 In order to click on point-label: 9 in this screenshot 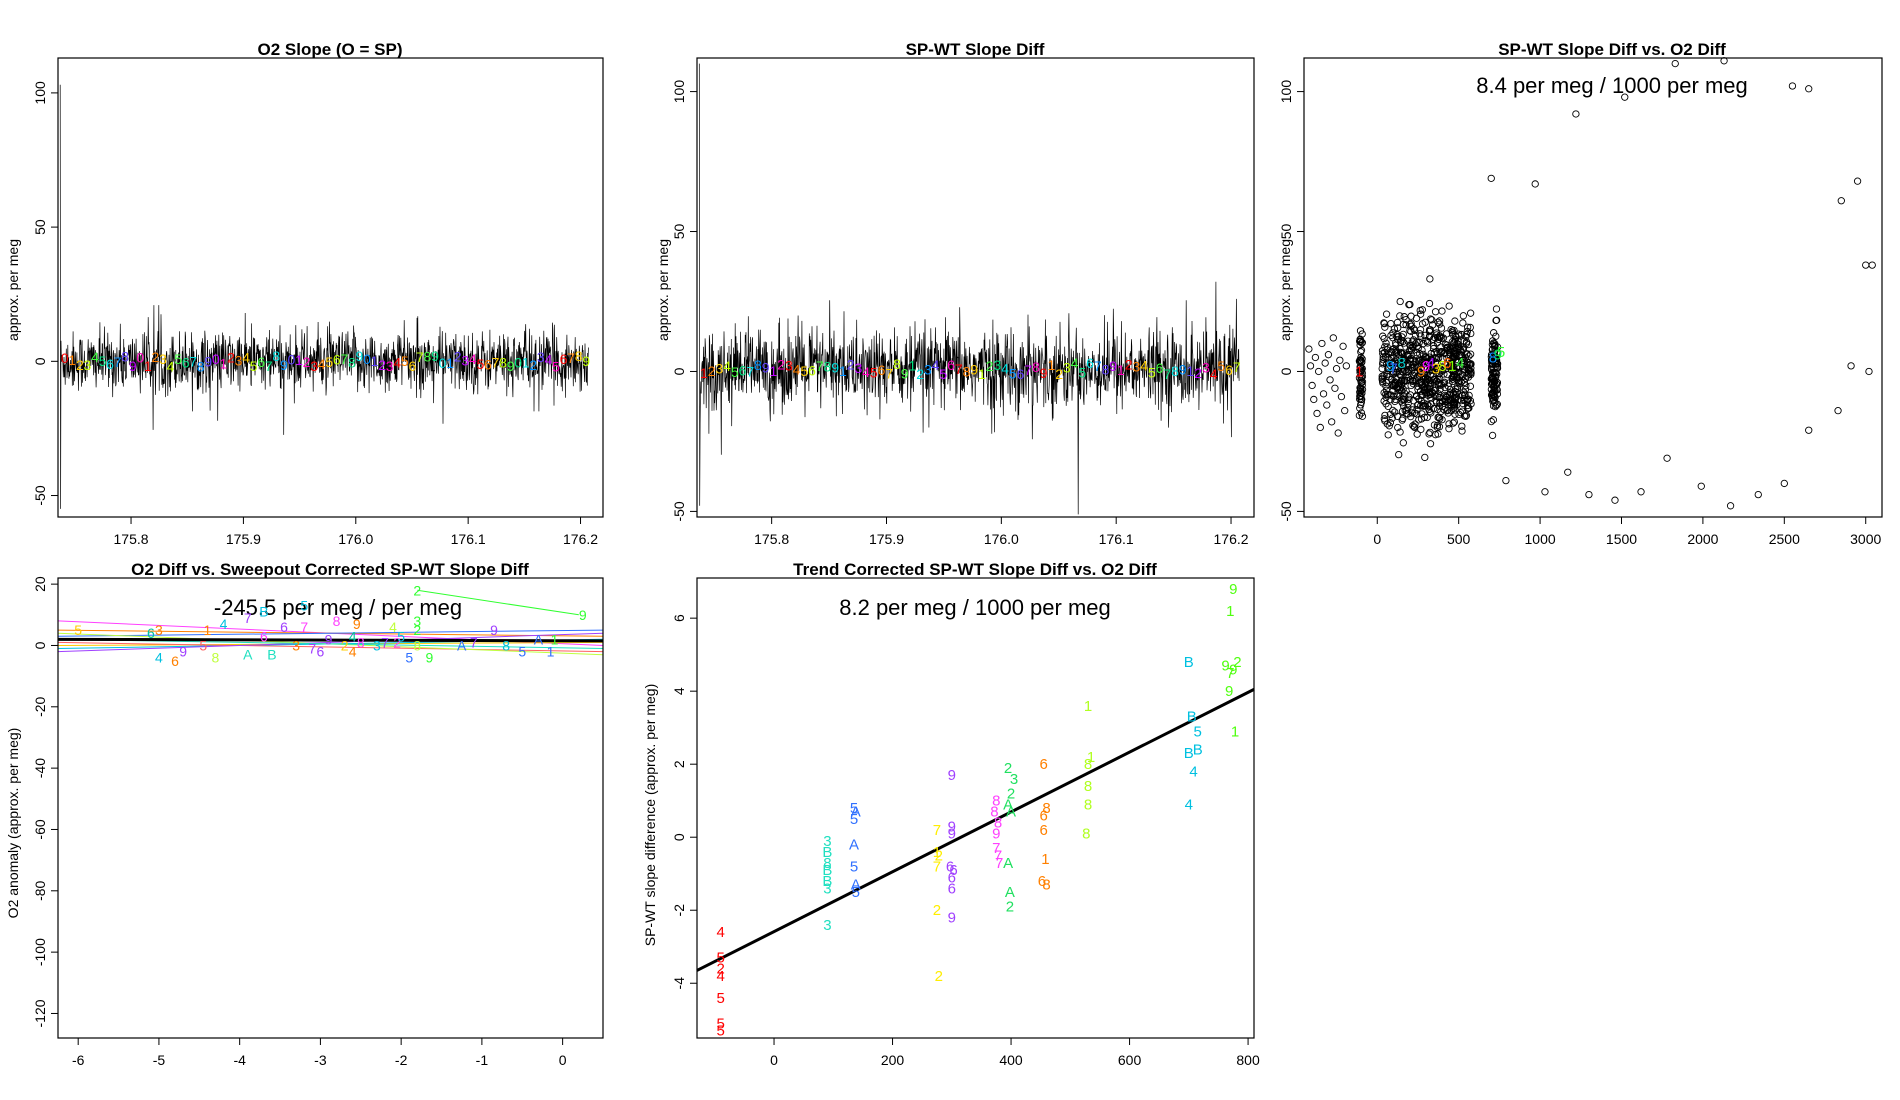, I will do `click(430, 658)`.